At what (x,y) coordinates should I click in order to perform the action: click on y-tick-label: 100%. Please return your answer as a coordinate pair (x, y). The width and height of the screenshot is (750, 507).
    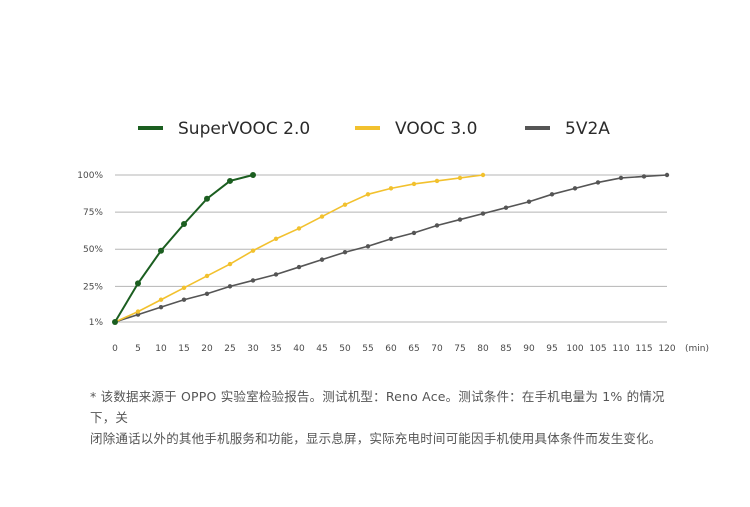
    Looking at the image, I should click on (90, 176).